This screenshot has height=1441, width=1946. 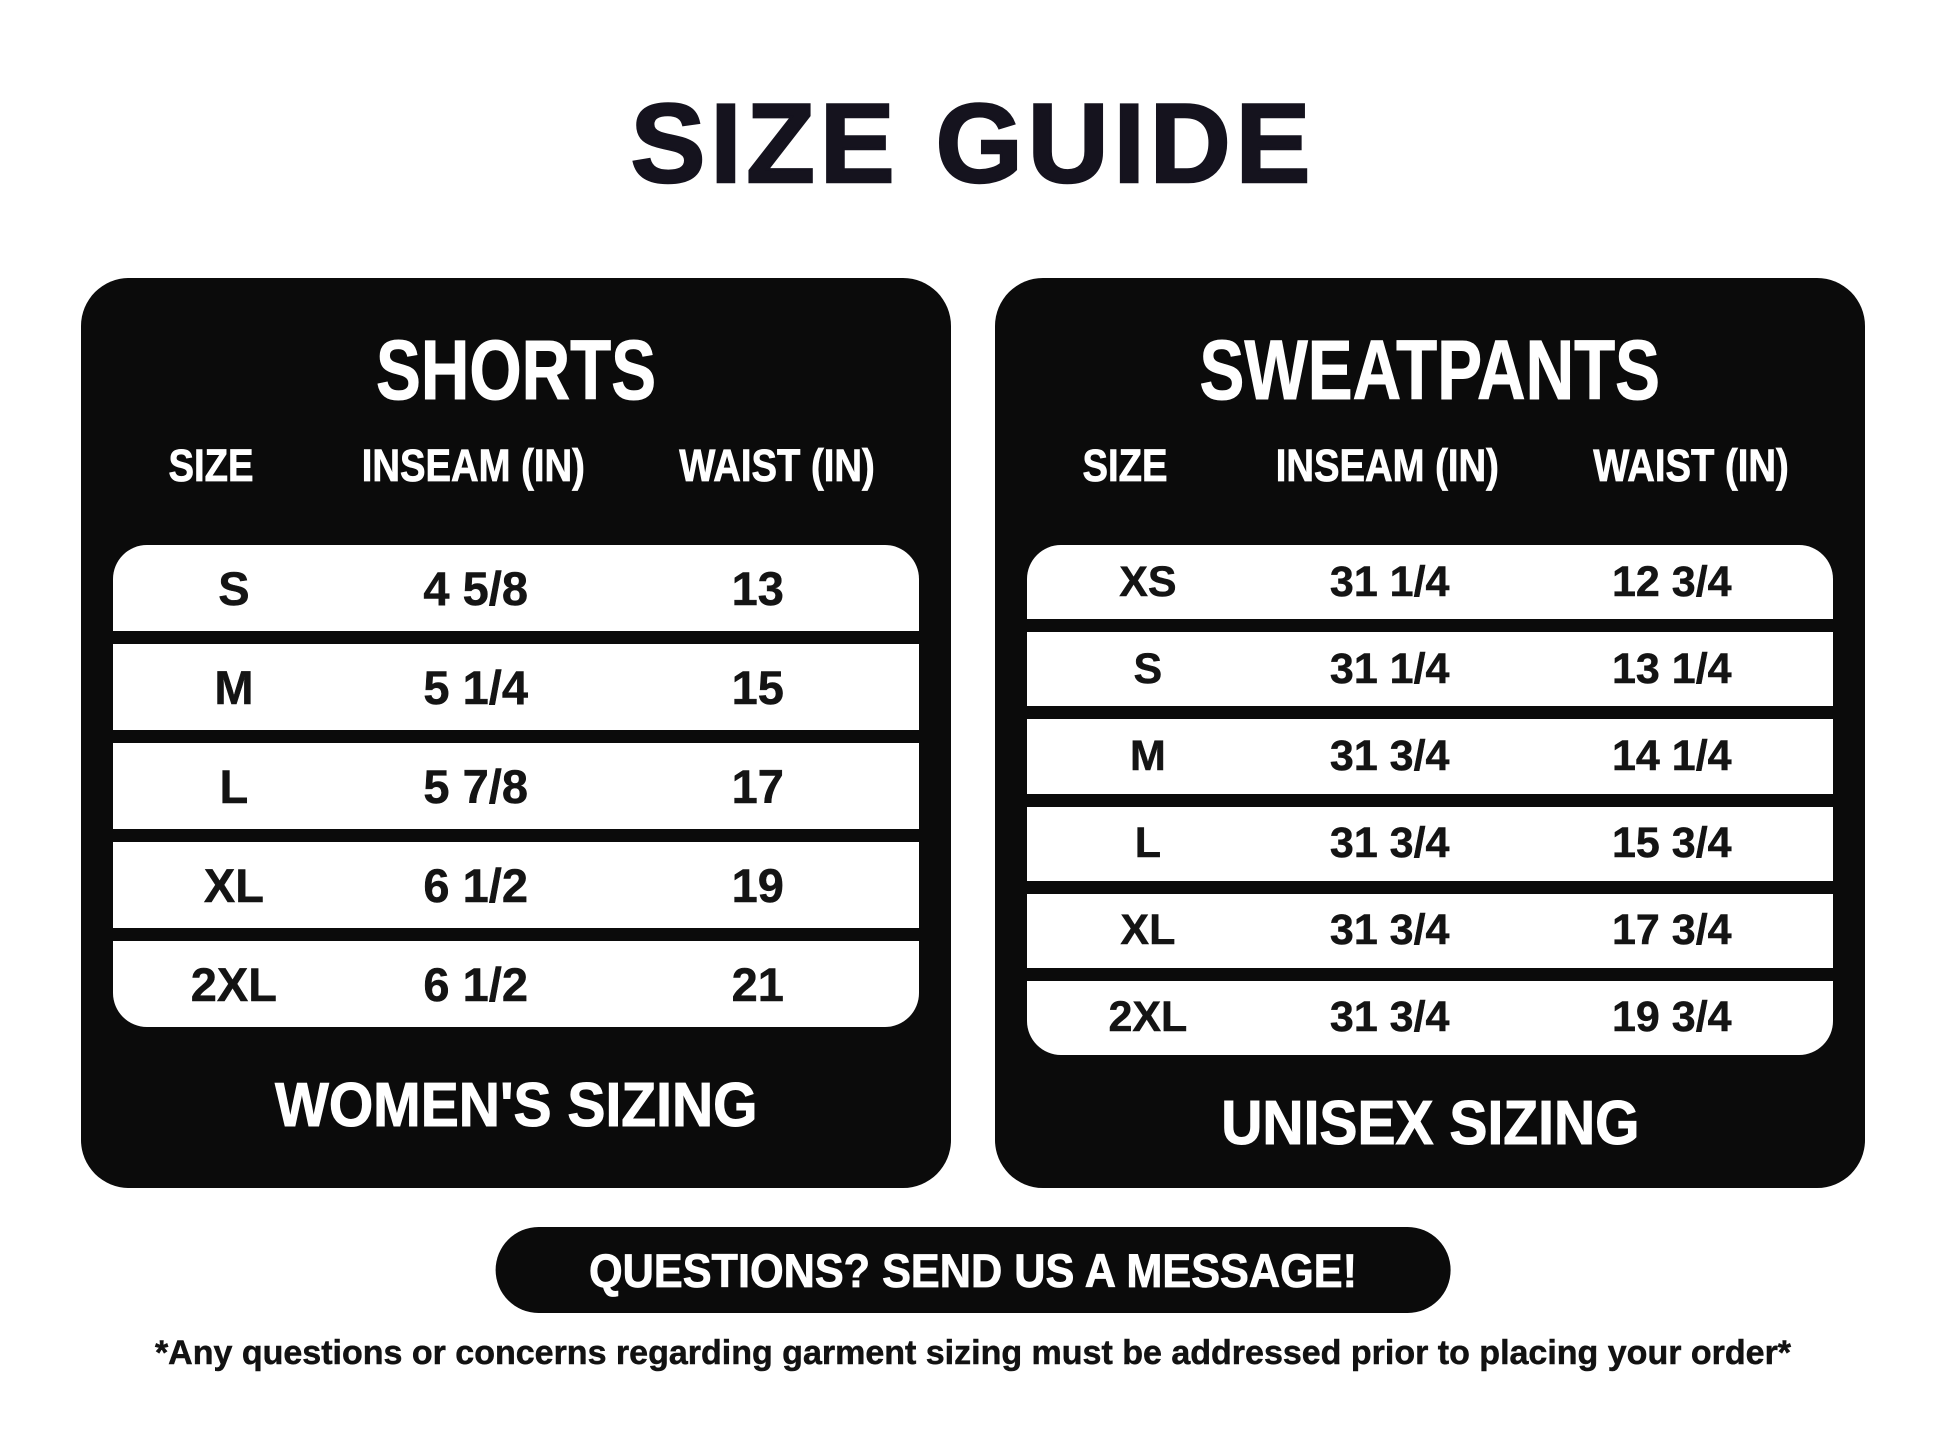 What do you see at coordinates (1148, 581) in the screenshot?
I see `size-cell: XS` at bounding box center [1148, 581].